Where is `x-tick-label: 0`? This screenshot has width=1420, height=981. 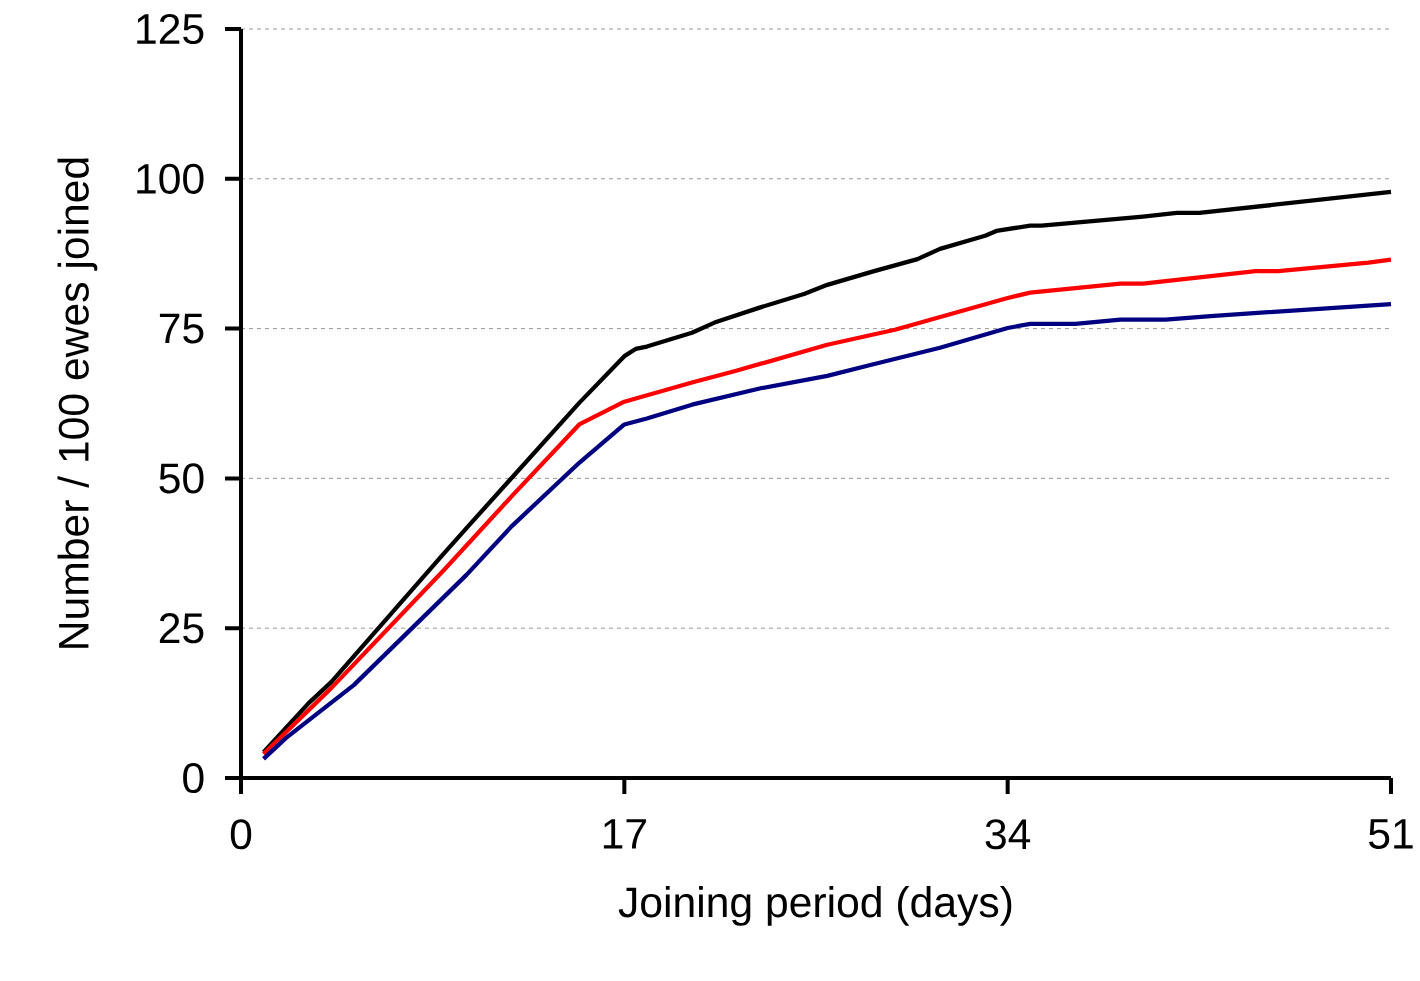
x-tick-label: 0 is located at coordinates (241, 834).